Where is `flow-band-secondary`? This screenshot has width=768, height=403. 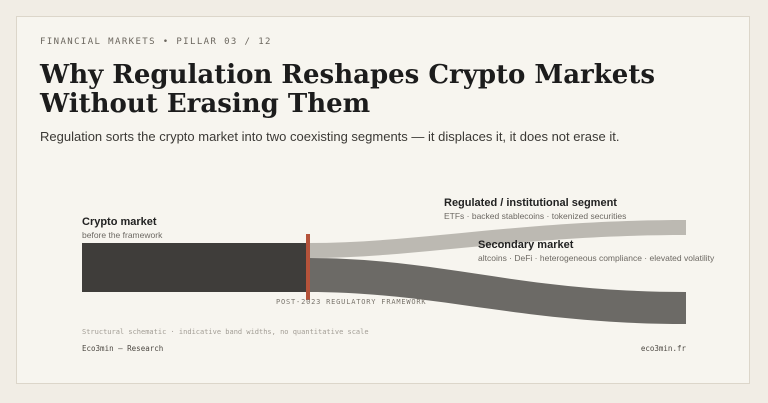 flow-band-secondary is located at coordinates (497, 291).